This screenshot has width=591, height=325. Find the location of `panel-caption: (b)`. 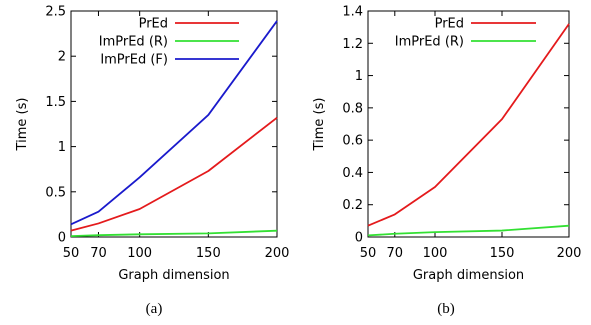

panel-caption: (b) is located at coordinates (446, 309).